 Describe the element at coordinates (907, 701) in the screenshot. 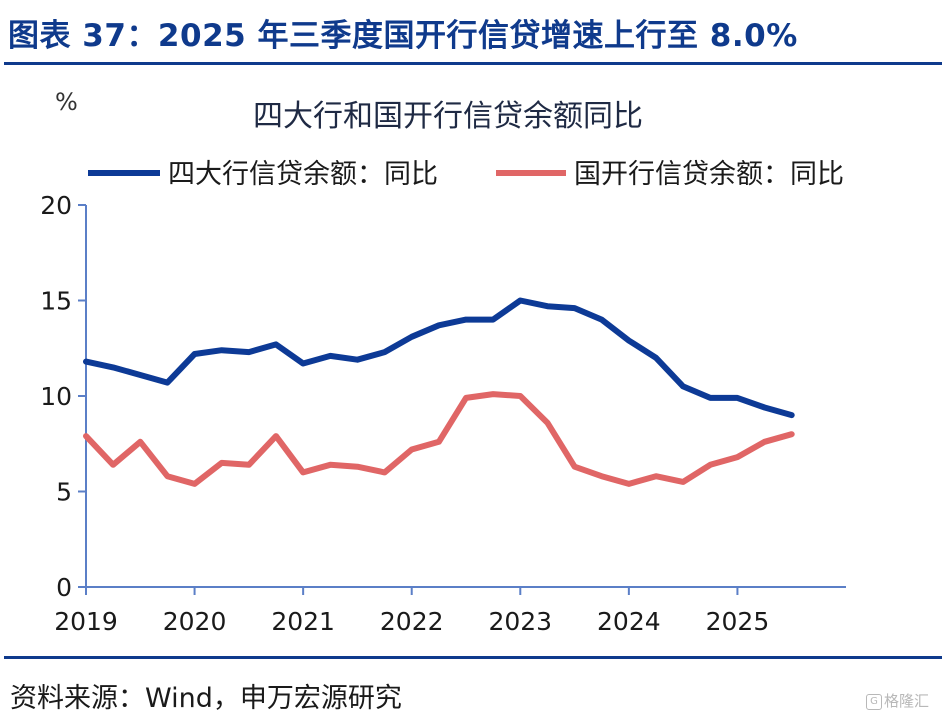

I see `watermark-text: 格隆汇` at that location.